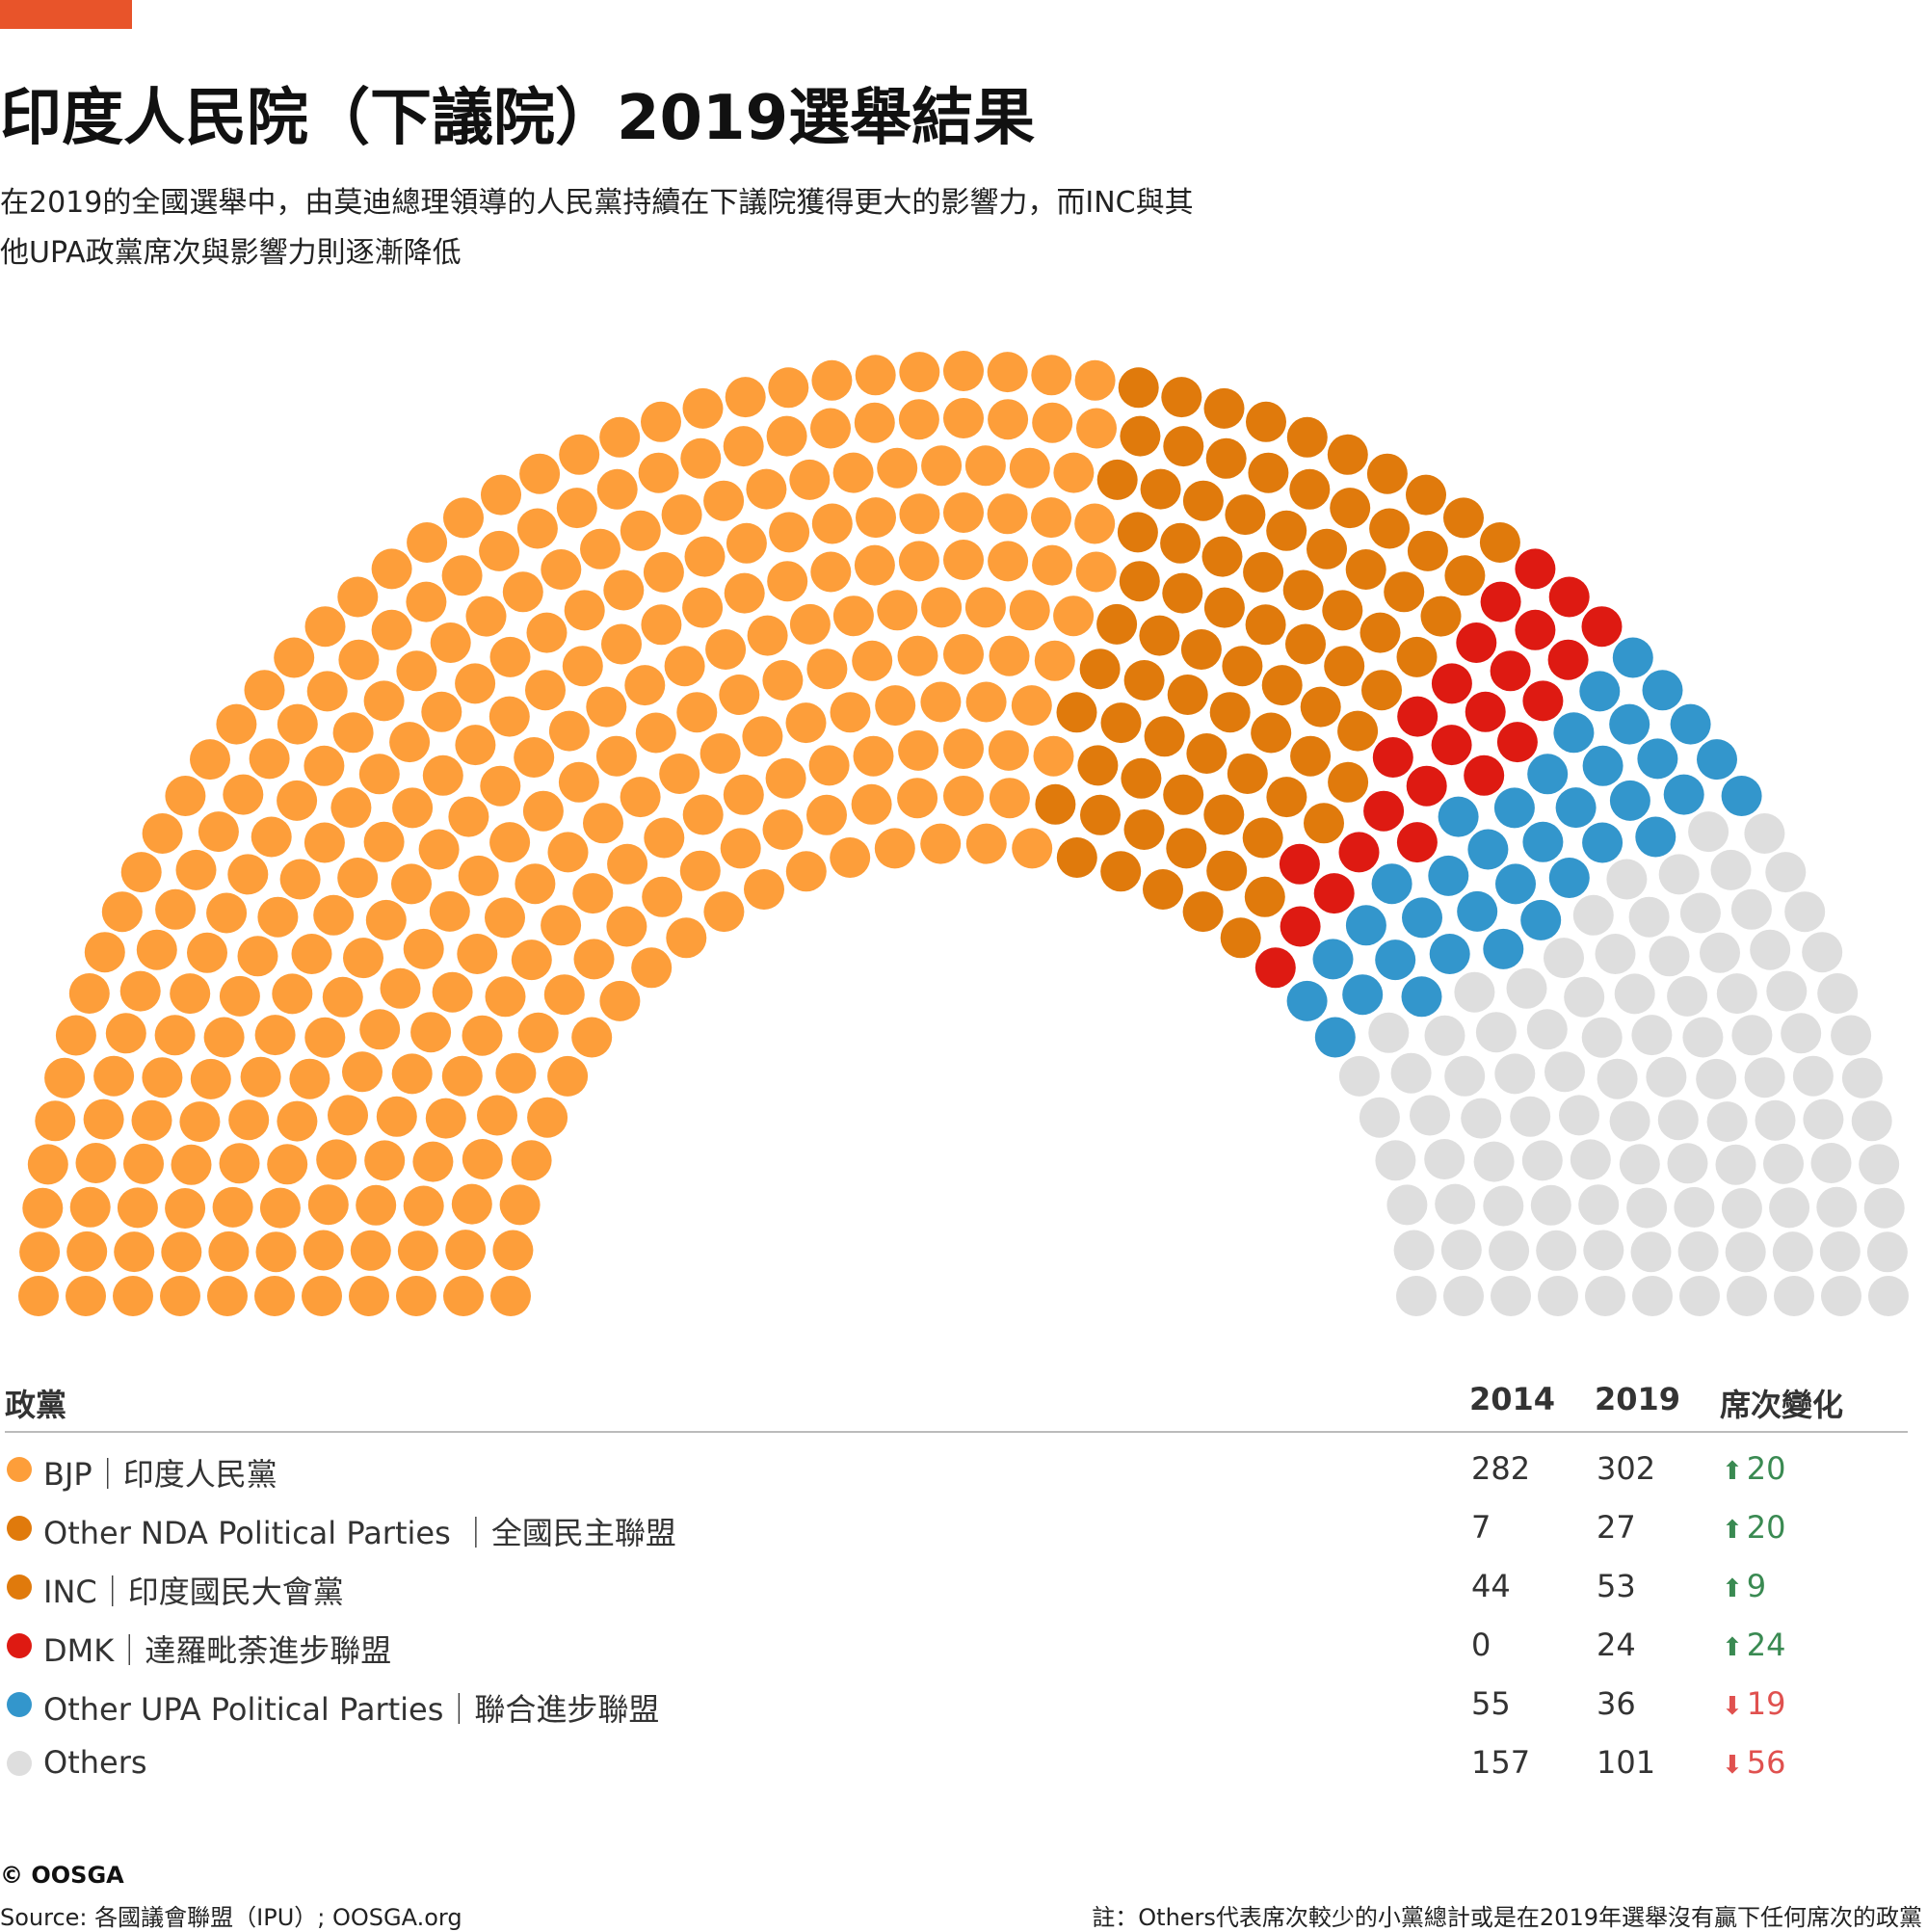 The image size is (1927, 1932). Describe the element at coordinates (160, 1474) in the screenshot. I see `party-name: BJP｜印度人民黨` at that location.